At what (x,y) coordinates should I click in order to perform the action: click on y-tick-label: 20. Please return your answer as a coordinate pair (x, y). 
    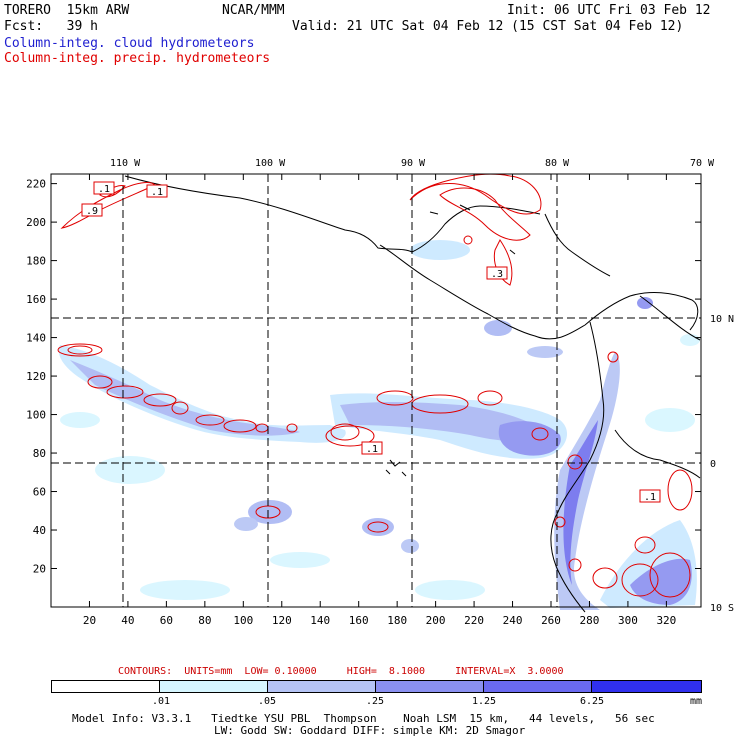
    Looking at the image, I should click on (39, 569).